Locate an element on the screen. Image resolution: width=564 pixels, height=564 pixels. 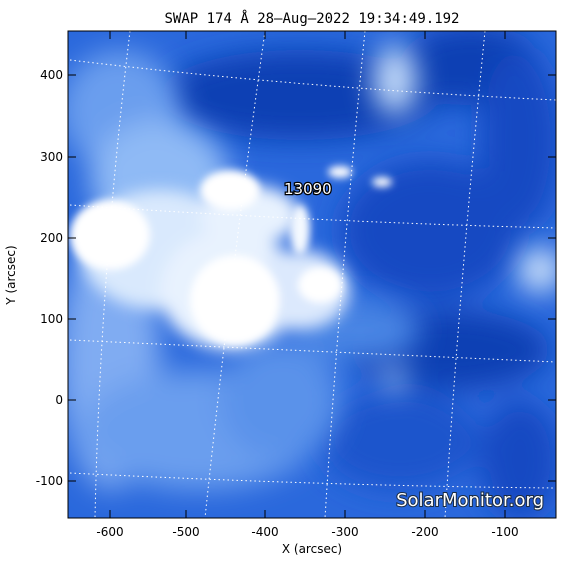
y-tick-label: 100 is located at coordinates (51, 319).